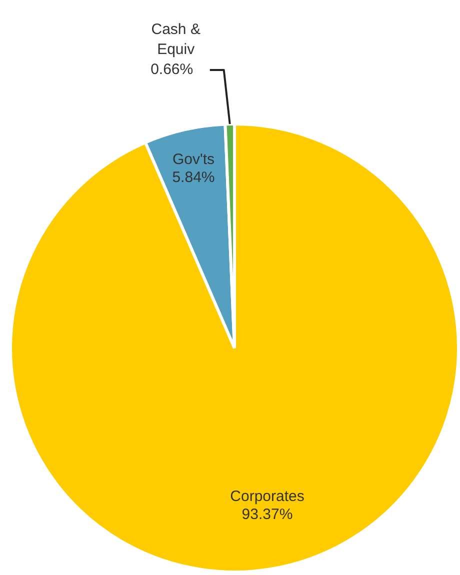 Image resolution: width=460 pixels, height=575 pixels. Describe the element at coordinates (172, 69) in the screenshot. I see `data-label: 0.66%` at that location.